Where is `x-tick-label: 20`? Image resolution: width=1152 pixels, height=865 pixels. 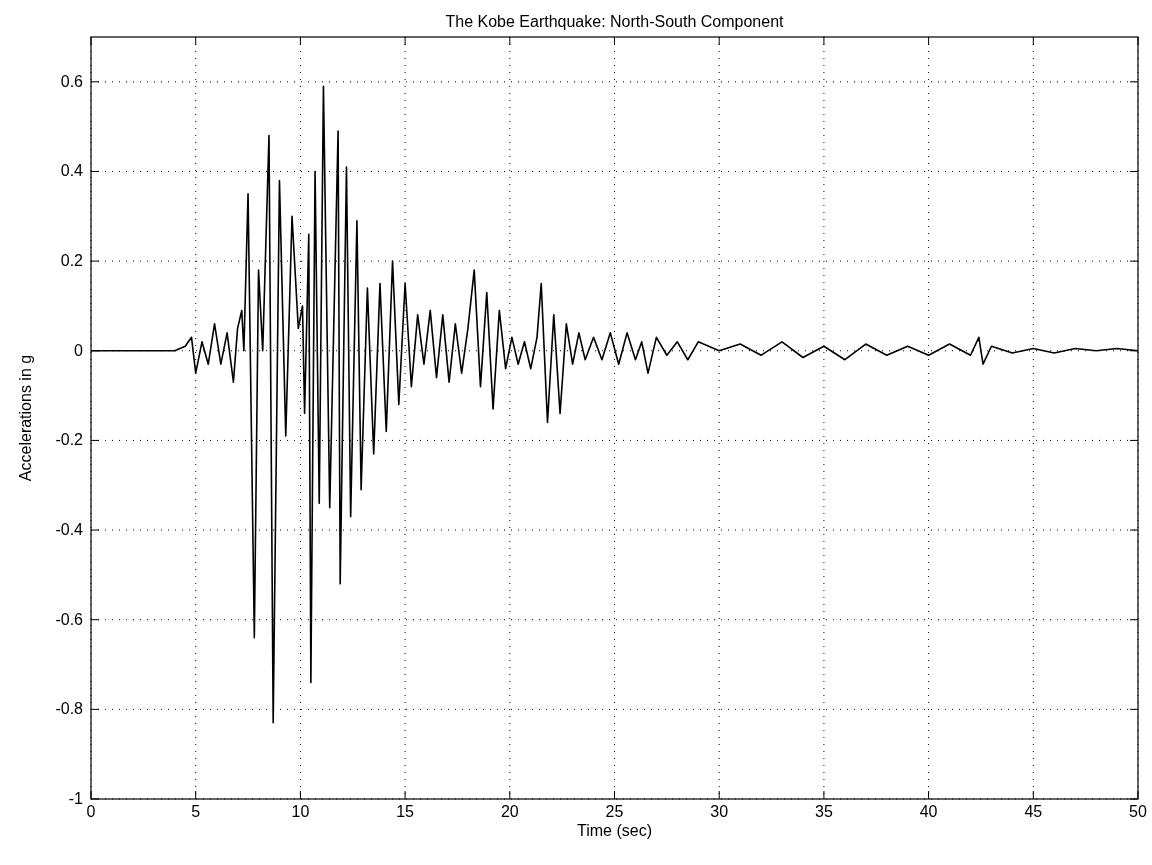
x-tick-label: 20 is located at coordinates (509, 811).